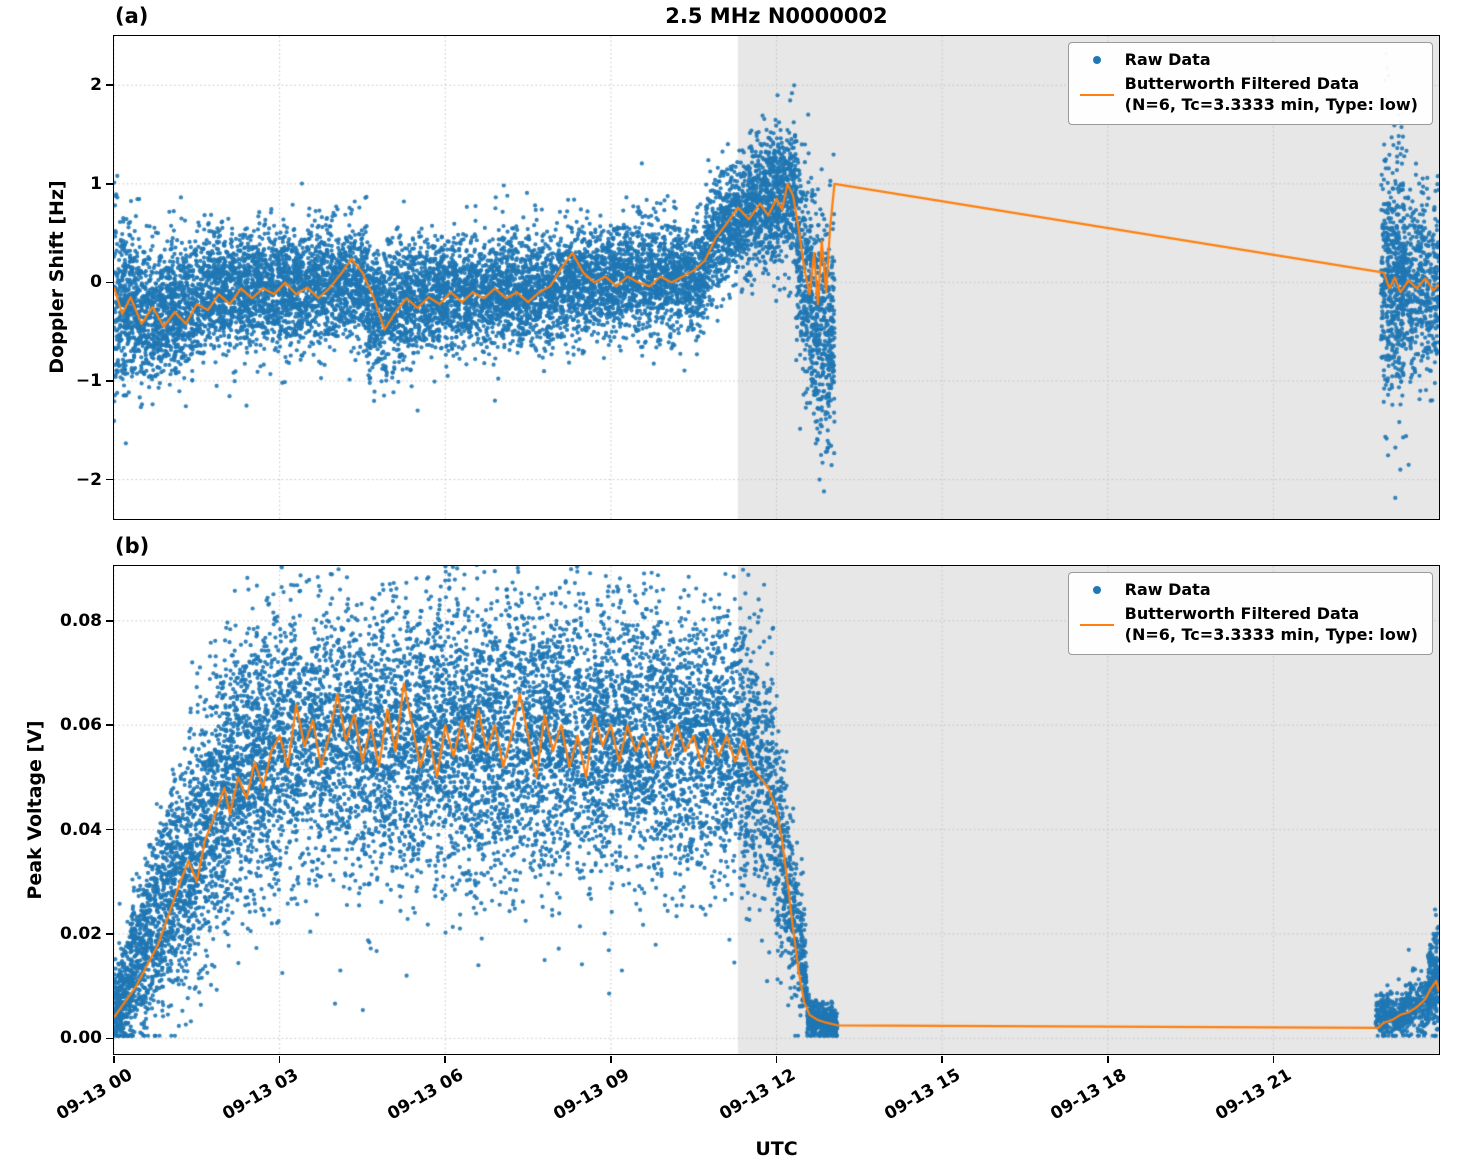 This screenshot has width=1472, height=1172. I want to click on x-tick-label: 09-13 21, so click(1254, 1095).